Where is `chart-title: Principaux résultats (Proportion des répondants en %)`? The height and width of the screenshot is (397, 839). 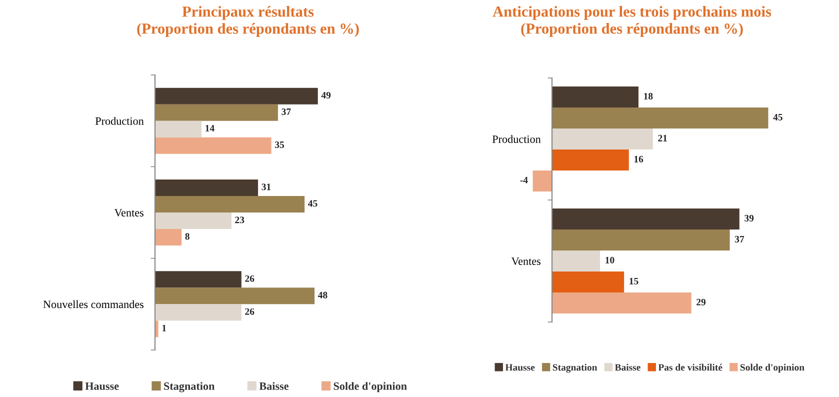
chart-title: Principaux résultats (Proportion des répondants en %) is located at coordinates (248, 21).